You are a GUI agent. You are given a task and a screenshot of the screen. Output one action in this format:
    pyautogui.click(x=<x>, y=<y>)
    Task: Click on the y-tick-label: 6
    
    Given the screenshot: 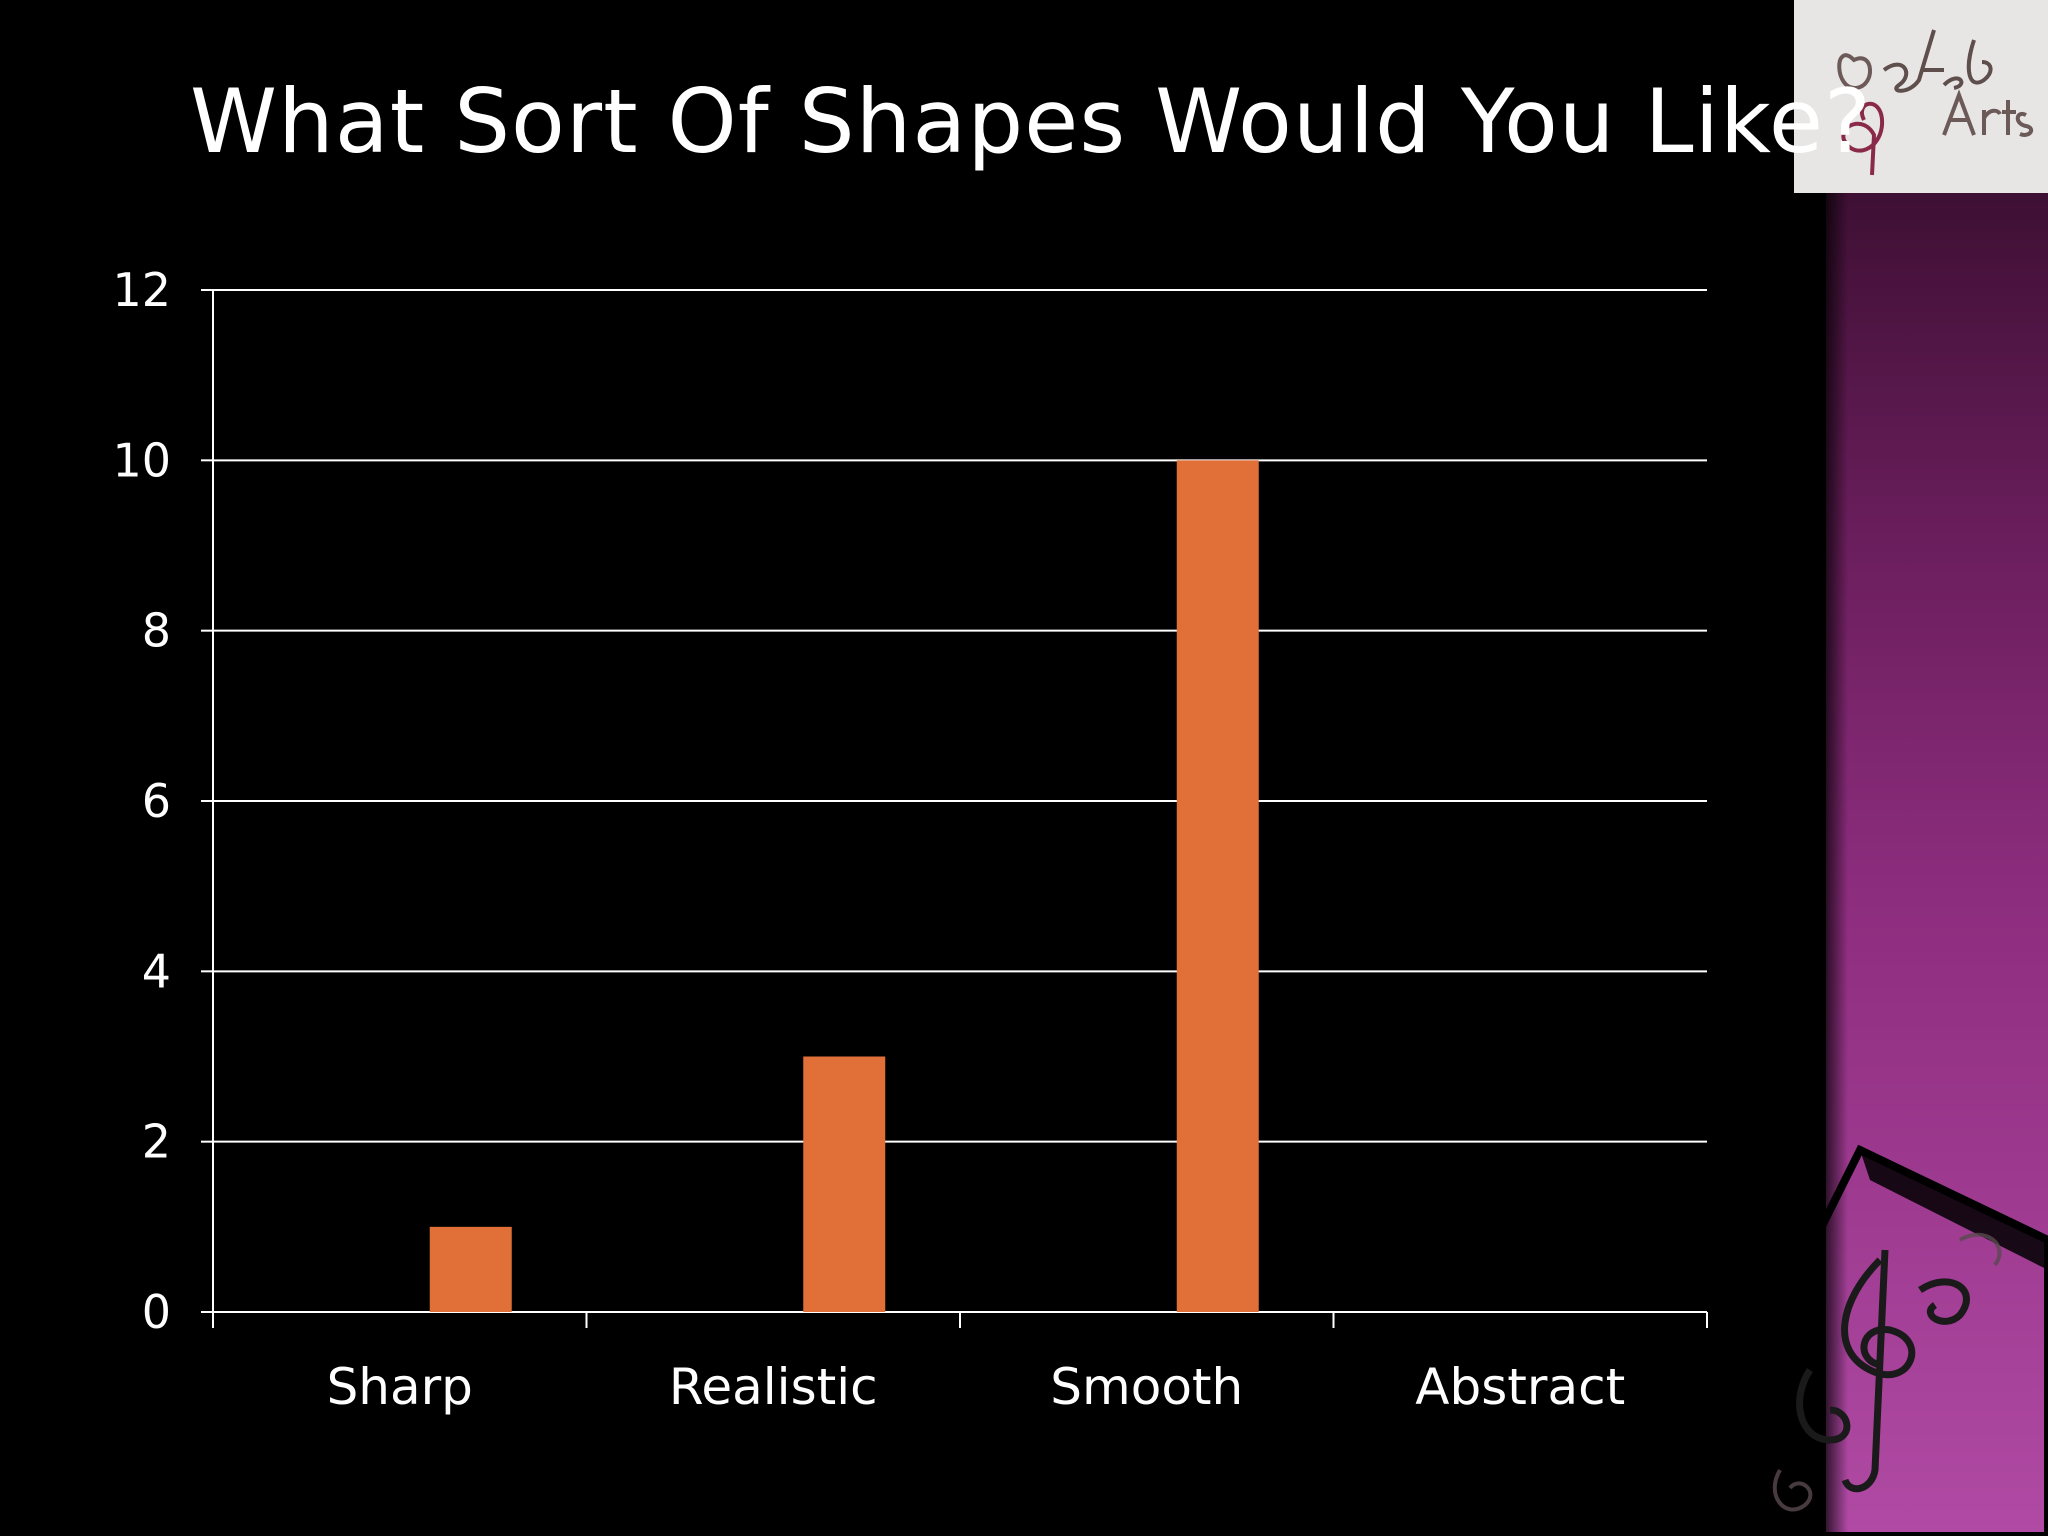 What is the action you would take?
    pyautogui.click(x=156, y=801)
    